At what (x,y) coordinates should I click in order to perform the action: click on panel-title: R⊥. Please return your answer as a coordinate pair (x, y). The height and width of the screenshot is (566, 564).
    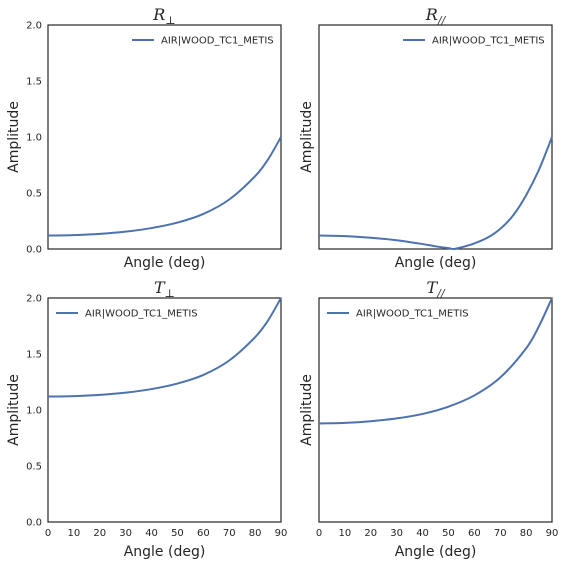
    Looking at the image, I should click on (163, 16).